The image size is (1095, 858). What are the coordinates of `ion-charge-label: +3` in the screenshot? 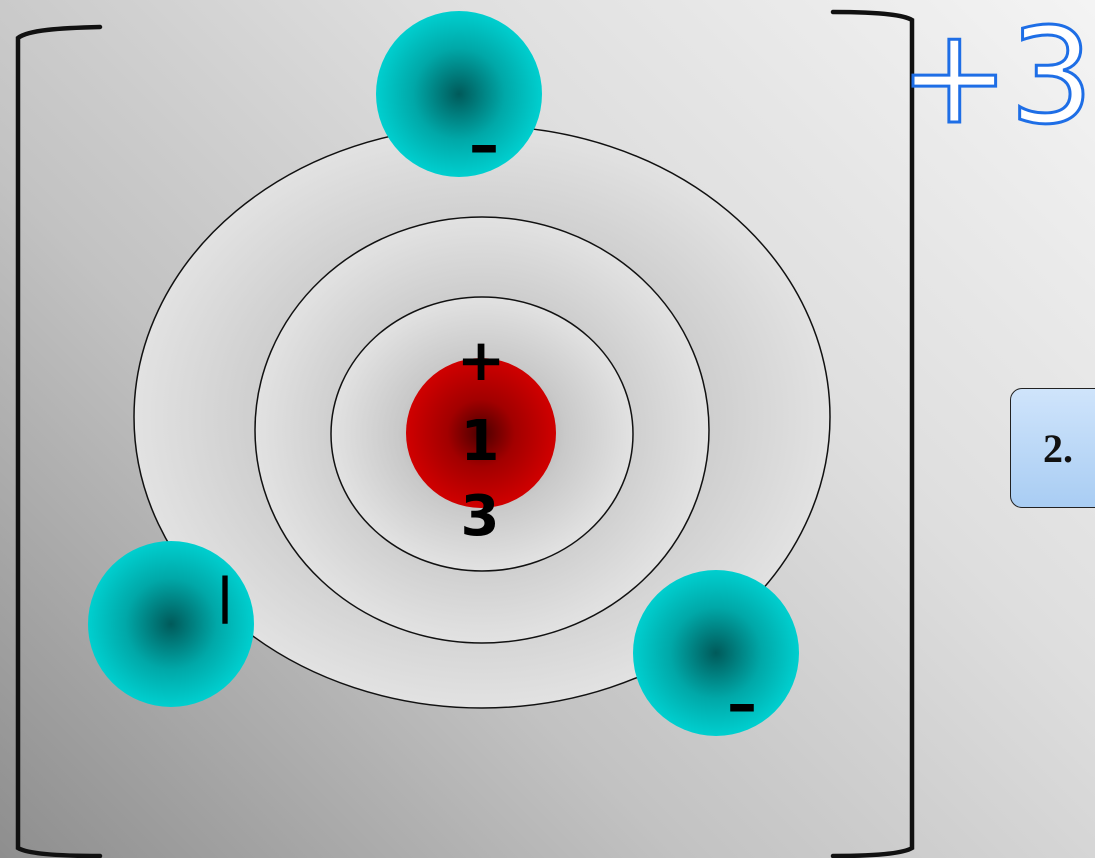 It's located at (996, 78).